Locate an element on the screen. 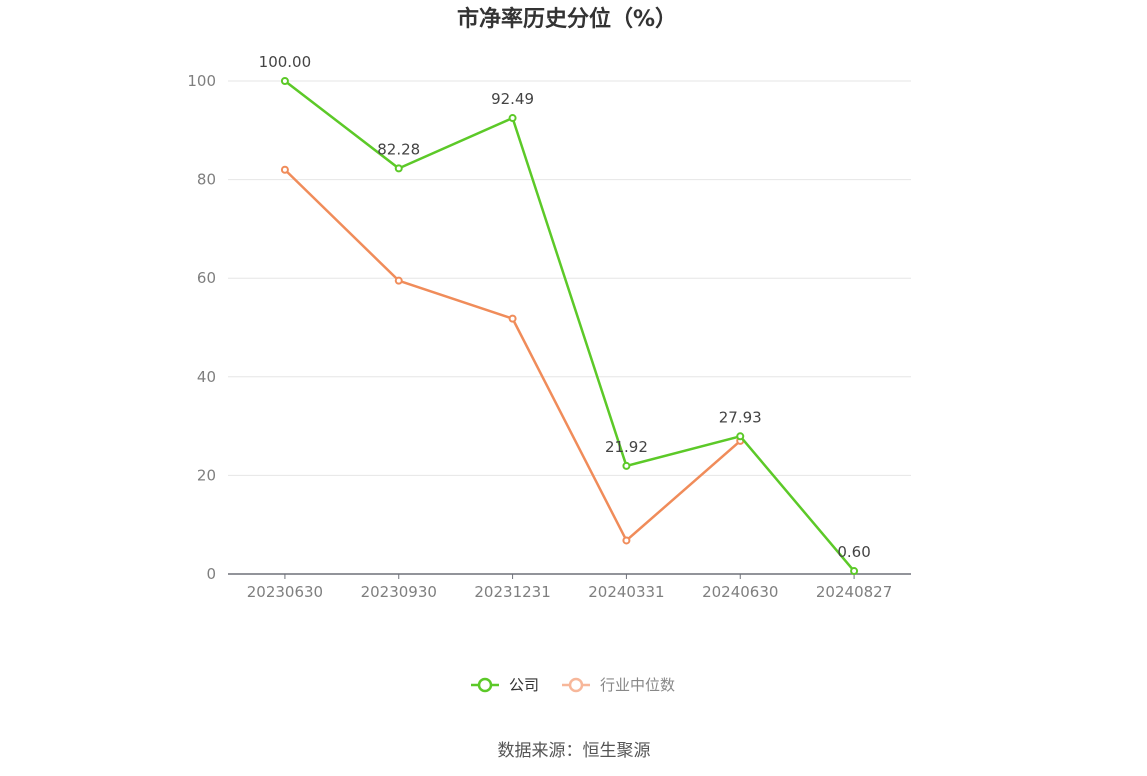 Image resolution: width=1147 pixels, height=776 pixels. legend-label: 公司 is located at coordinates (524, 685).